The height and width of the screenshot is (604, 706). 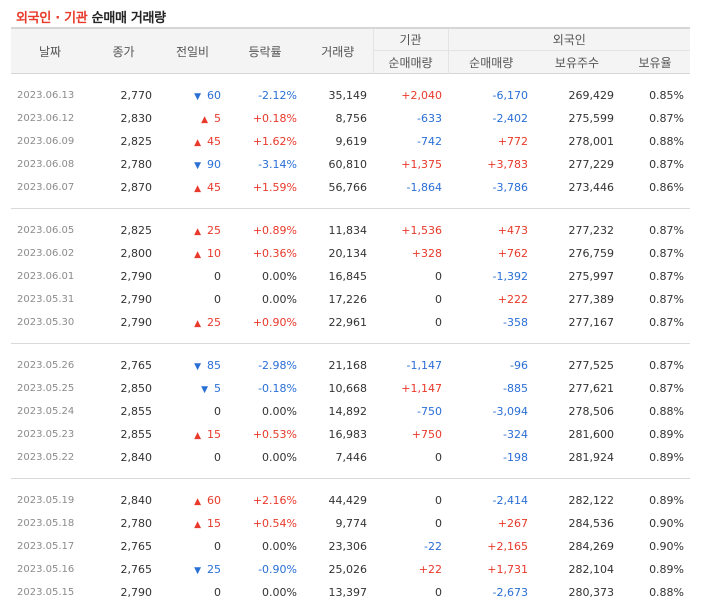 I want to click on cell-inst-net: -1,147, so click(x=410, y=365).